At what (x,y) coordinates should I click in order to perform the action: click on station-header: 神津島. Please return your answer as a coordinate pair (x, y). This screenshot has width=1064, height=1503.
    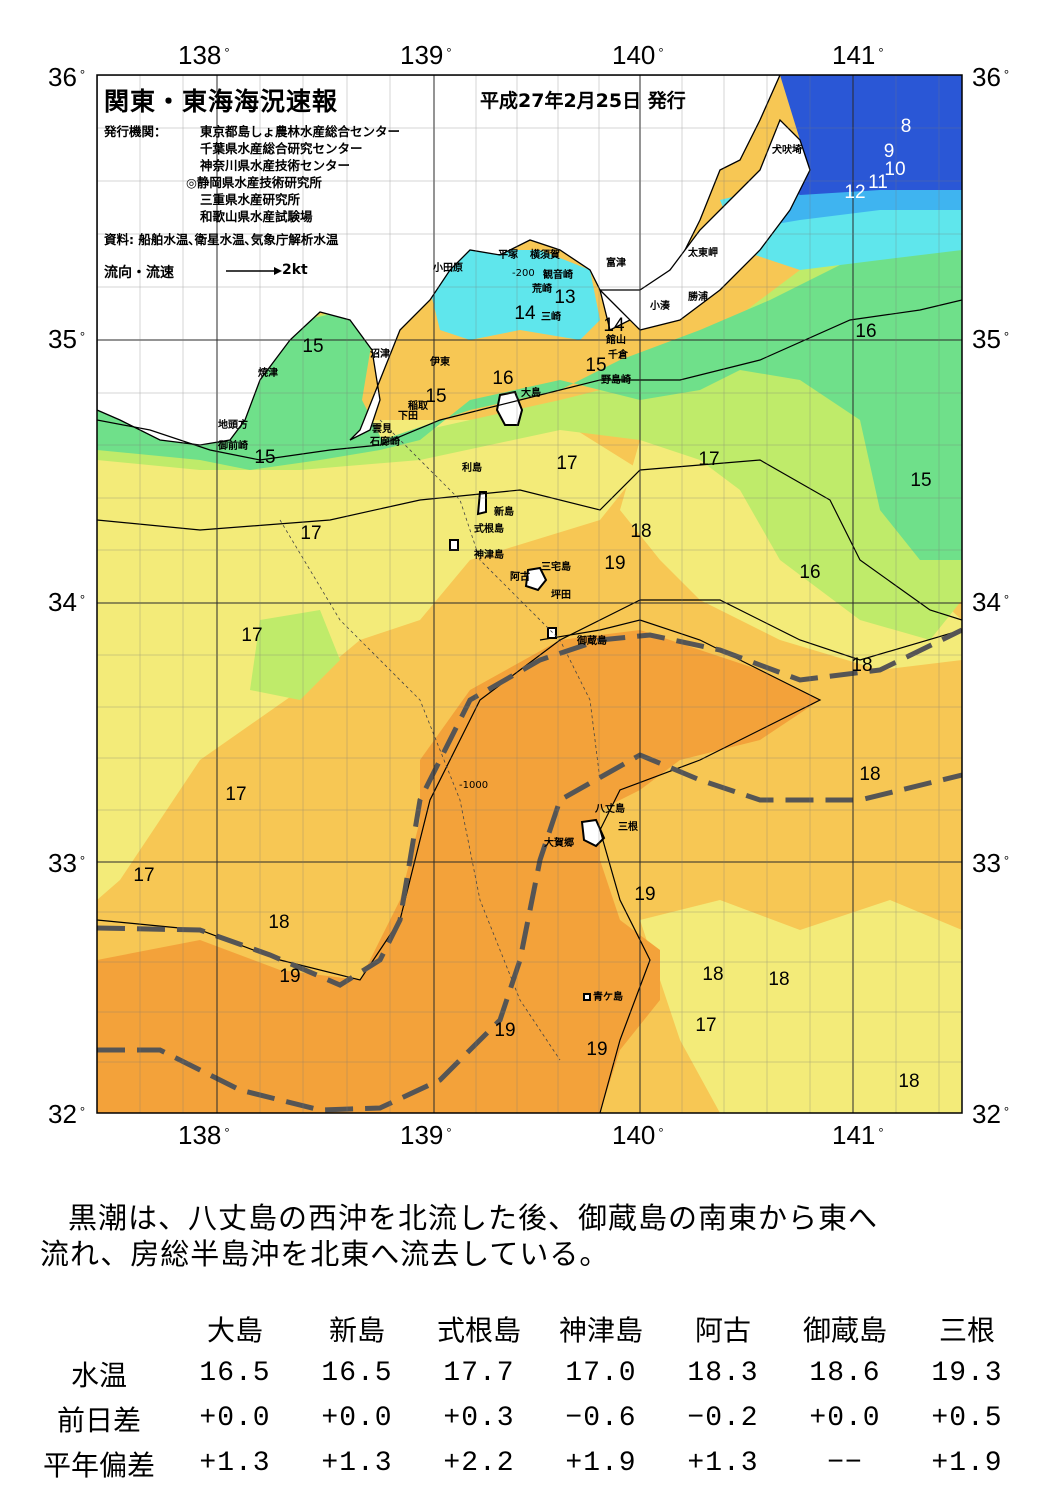
    Looking at the image, I should click on (600, 1330).